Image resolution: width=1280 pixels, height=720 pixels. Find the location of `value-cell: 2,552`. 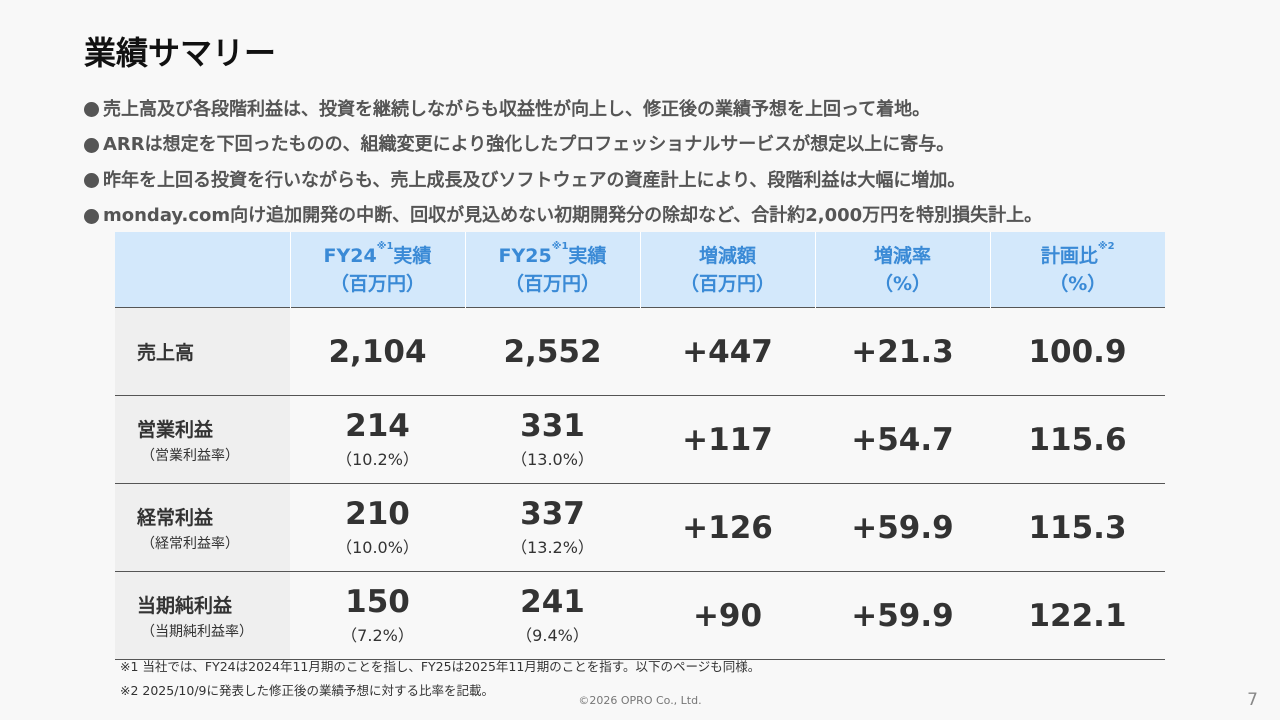

value-cell: 2,552 is located at coordinates (552, 351).